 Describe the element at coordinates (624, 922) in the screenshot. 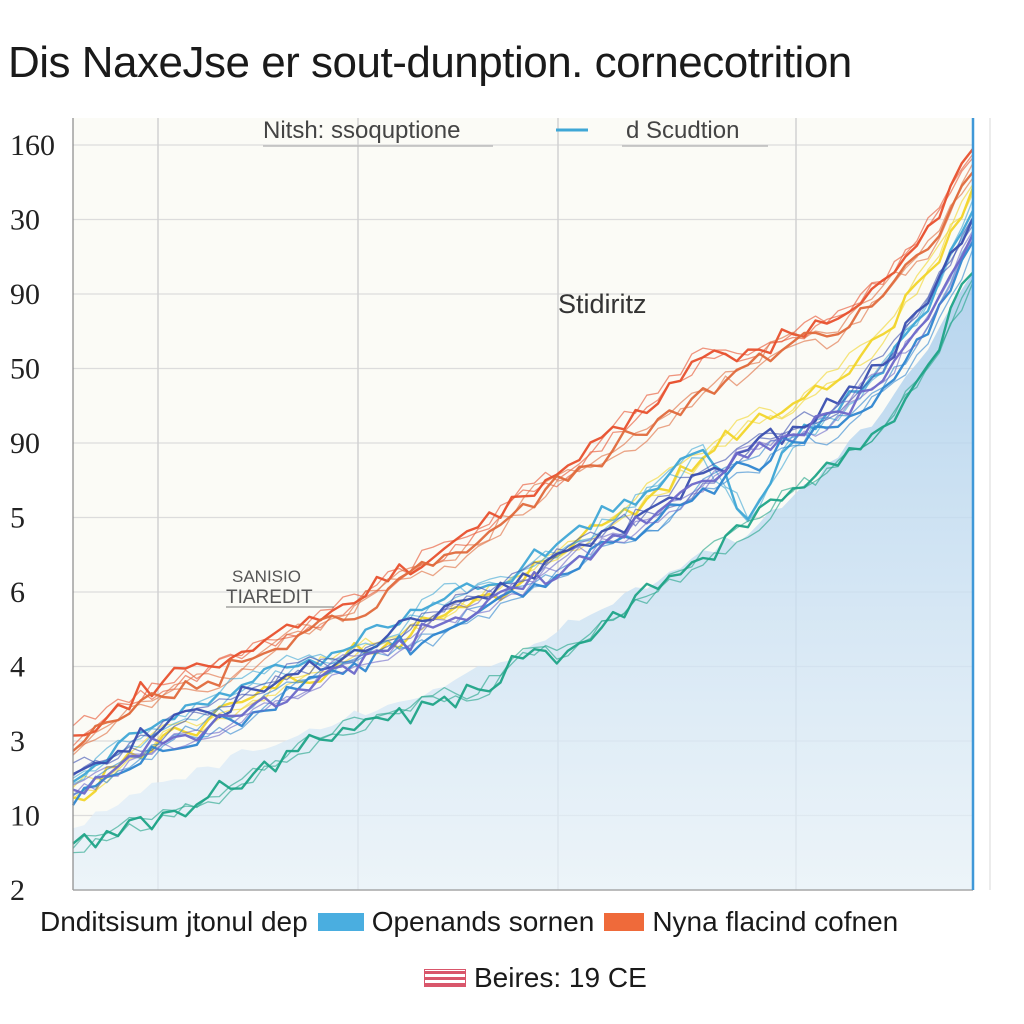

I see `legend-swatch-orange` at that location.